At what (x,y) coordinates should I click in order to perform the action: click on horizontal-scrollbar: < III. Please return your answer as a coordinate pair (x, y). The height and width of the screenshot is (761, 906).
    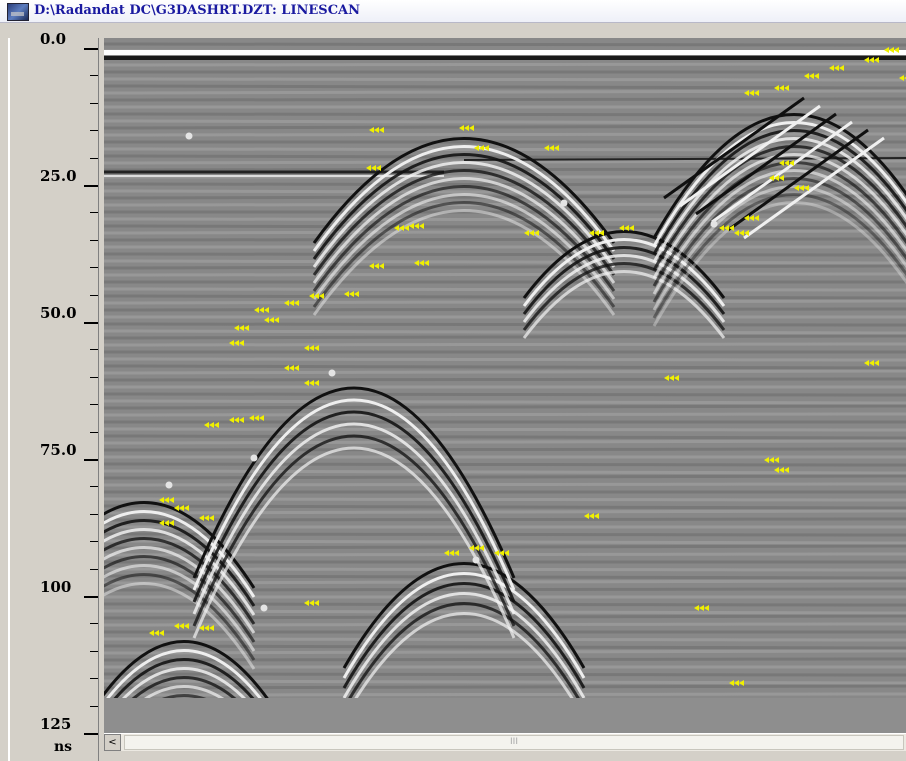
    Looking at the image, I should click on (505, 742).